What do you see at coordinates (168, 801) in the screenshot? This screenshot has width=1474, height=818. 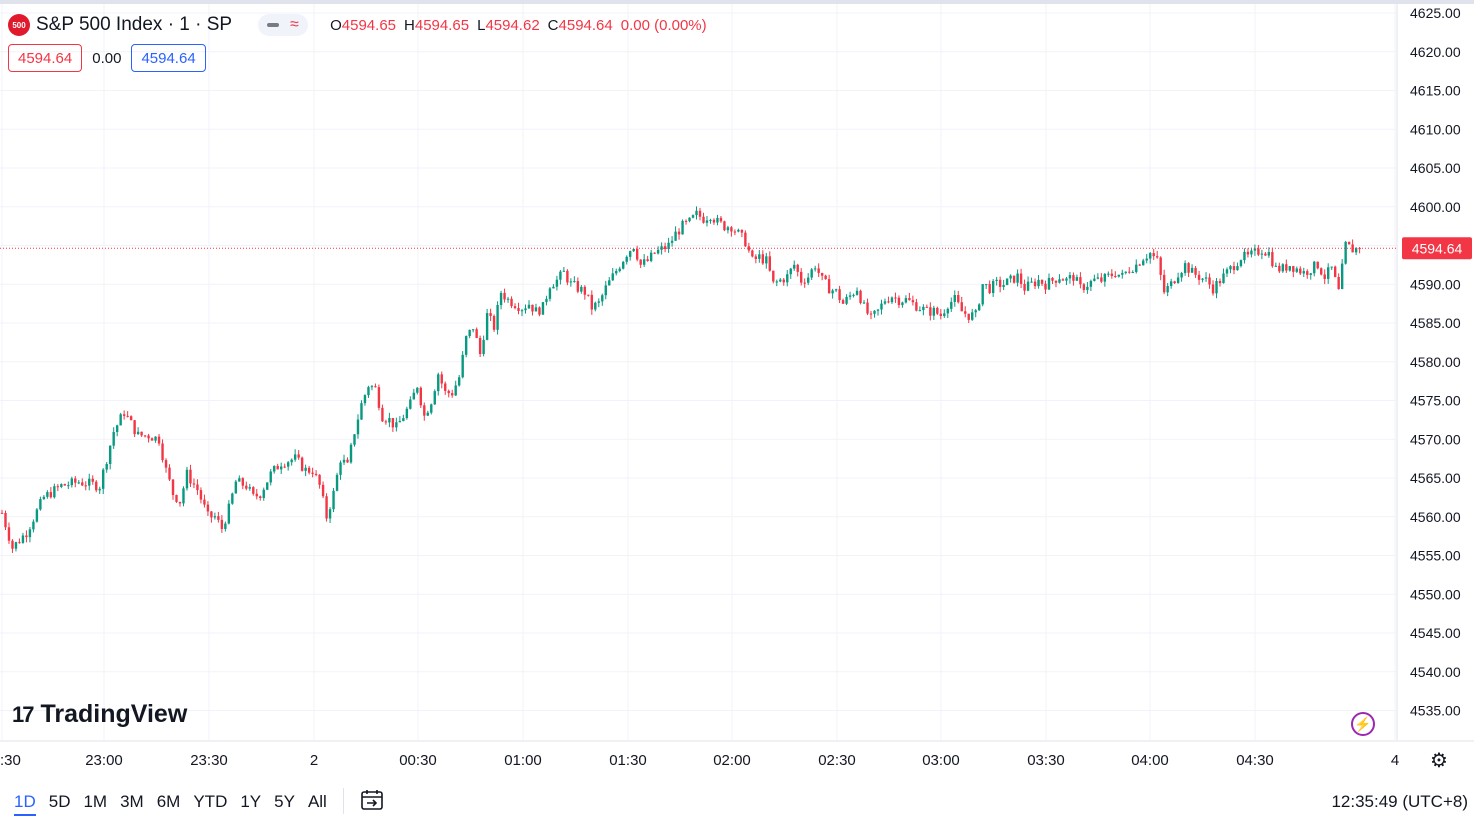 I see `range-6m: 6M` at bounding box center [168, 801].